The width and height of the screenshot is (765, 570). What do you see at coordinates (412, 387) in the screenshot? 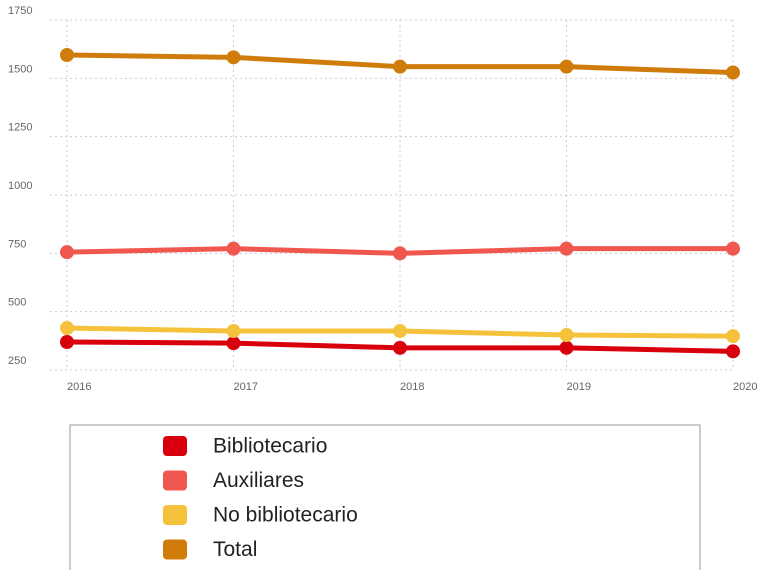
I see `x-tick-label: 2018` at bounding box center [412, 387].